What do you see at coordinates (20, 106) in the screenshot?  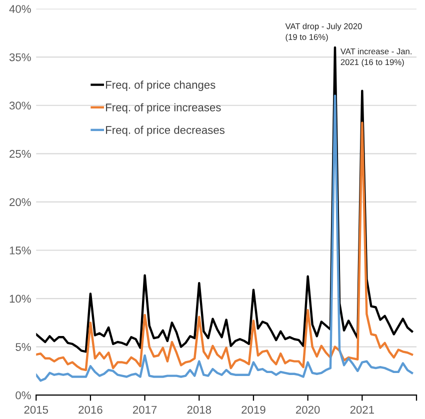 I see `y-tick-label: 30%` at bounding box center [20, 106].